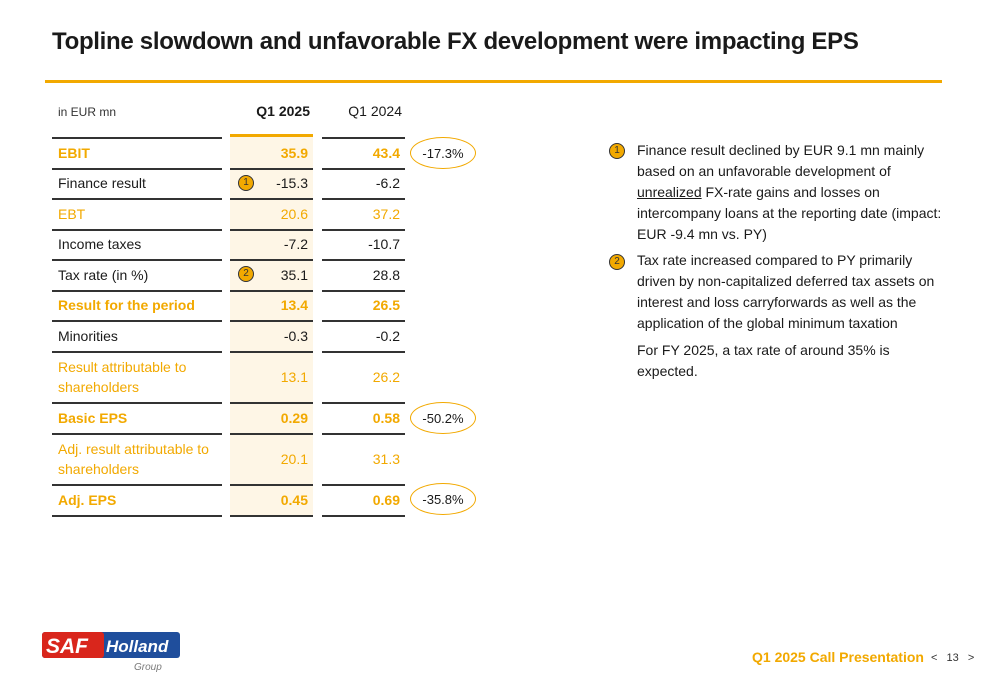  What do you see at coordinates (126, 305) in the screenshot?
I see `row-label: Result for the period` at bounding box center [126, 305].